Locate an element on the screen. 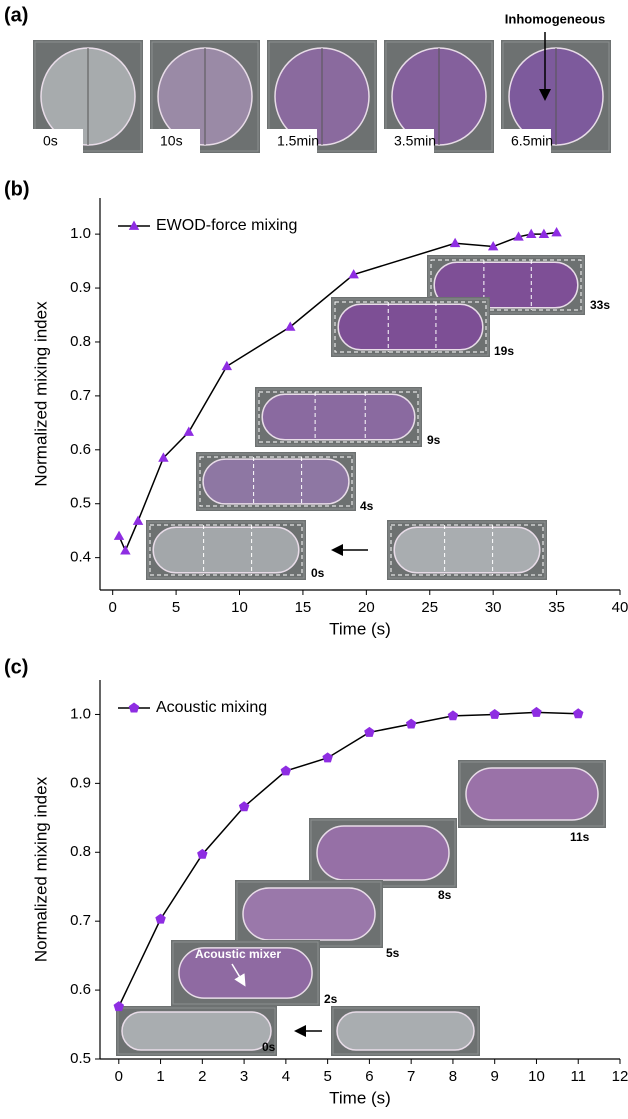  x-tick-label: 2 is located at coordinates (202, 1076).